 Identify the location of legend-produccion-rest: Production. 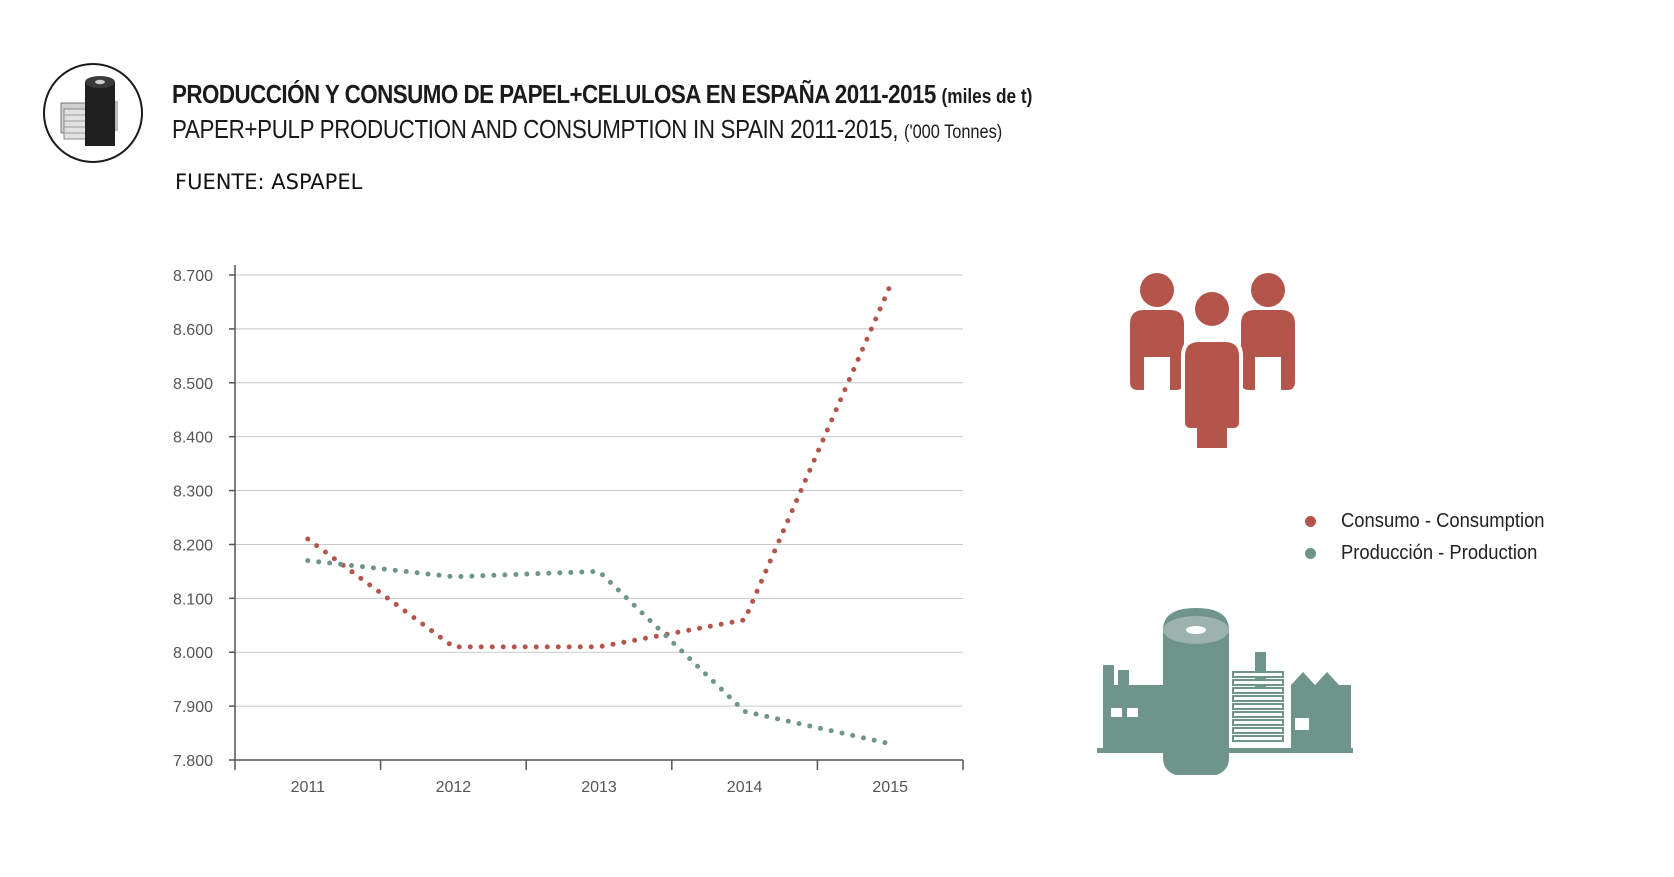
(1493, 552).